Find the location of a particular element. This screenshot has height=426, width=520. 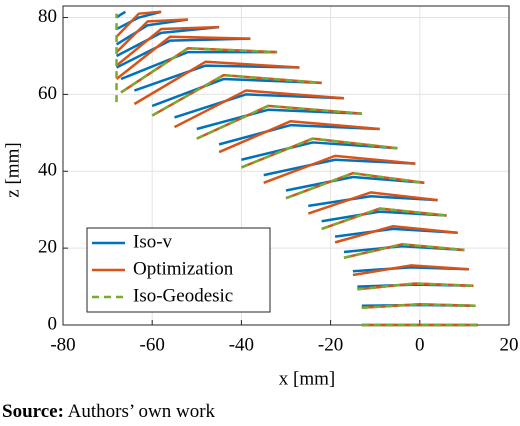

x-tick-label: -20 is located at coordinates (330, 344).